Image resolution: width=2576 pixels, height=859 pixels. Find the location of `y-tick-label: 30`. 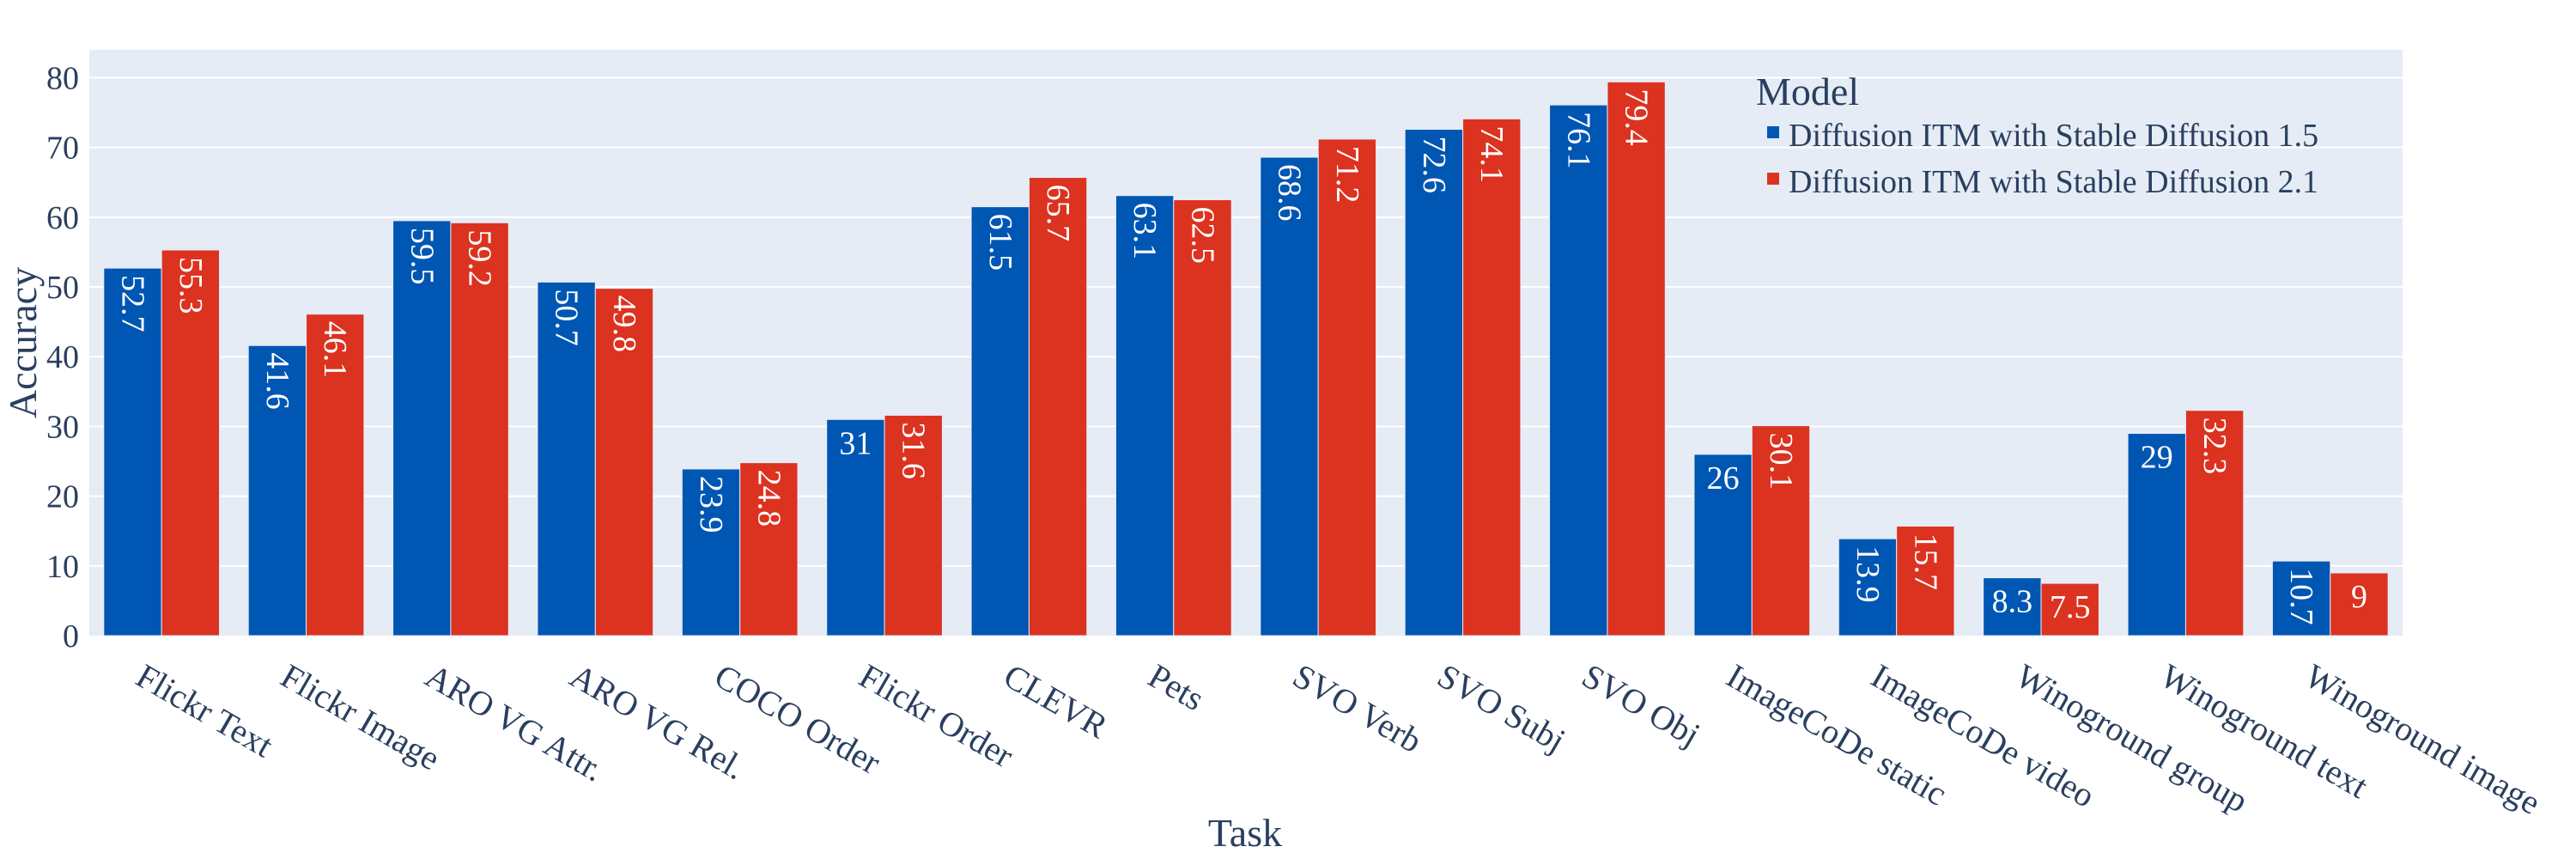

y-tick-label: 30 is located at coordinates (62, 427).